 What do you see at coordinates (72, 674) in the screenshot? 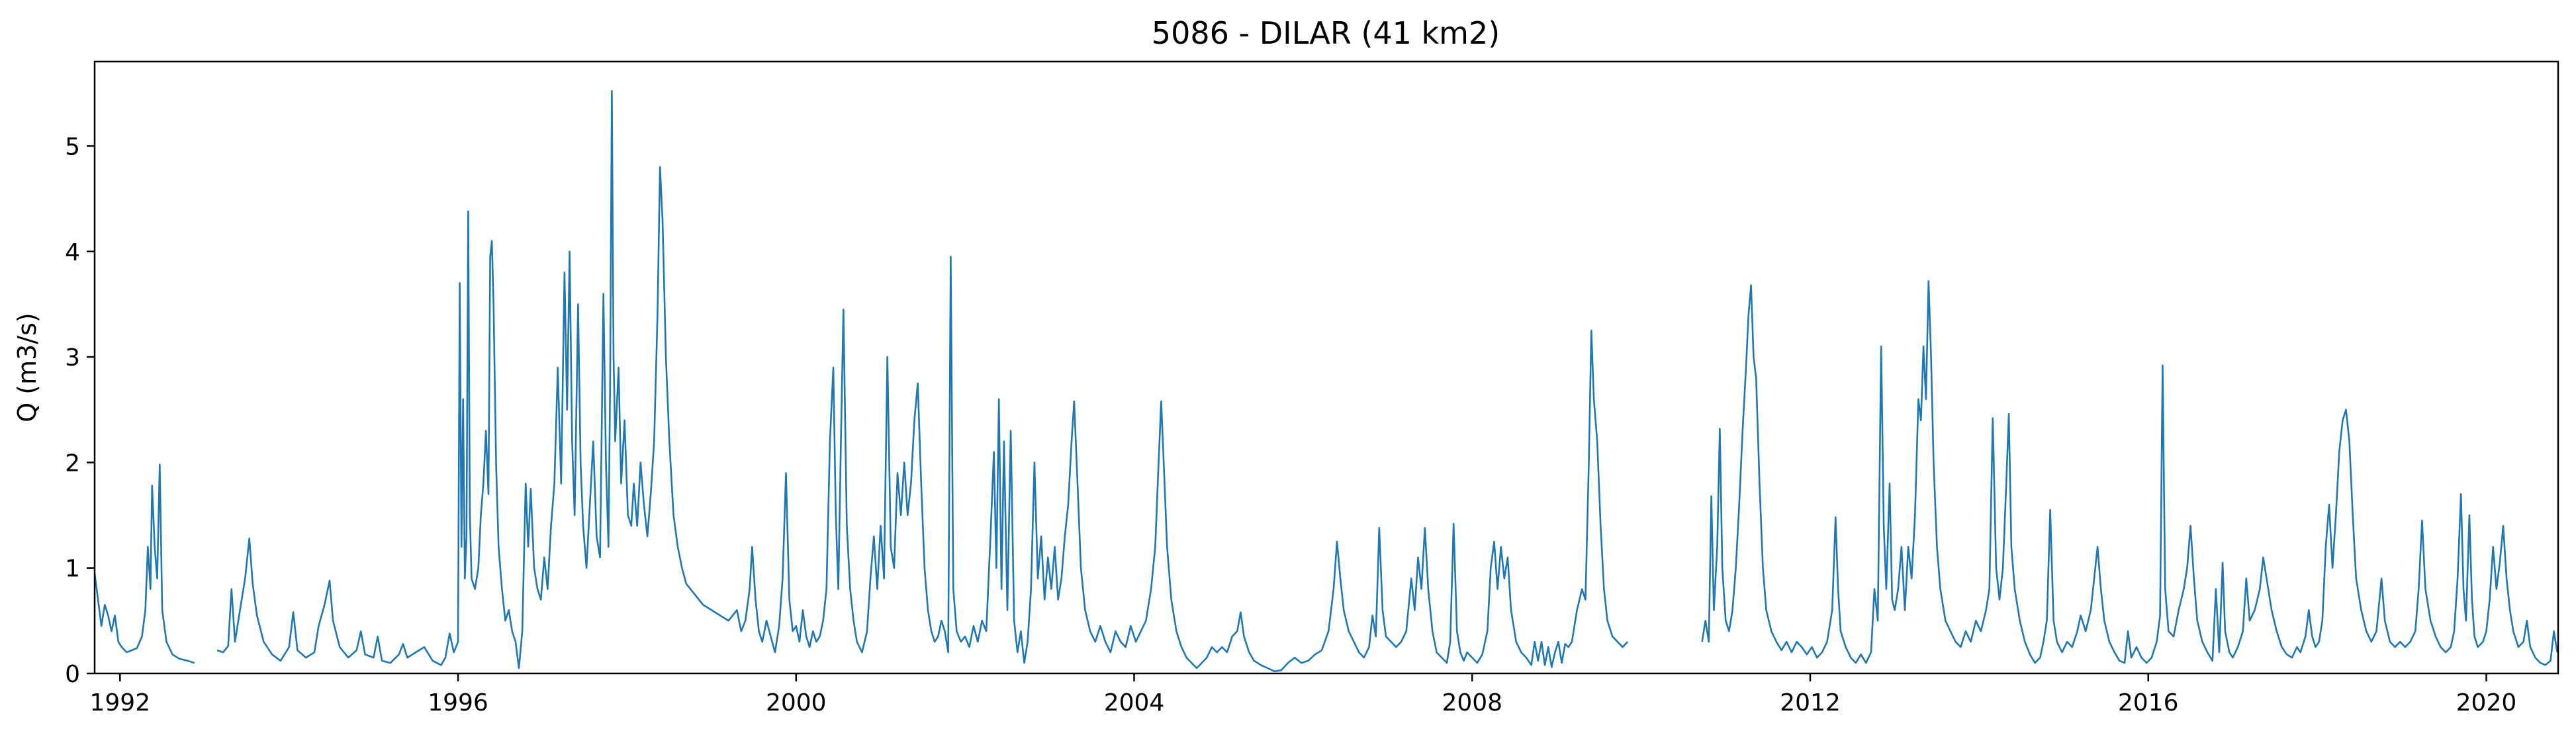
I see `y-tick-label: 0` at bounding box center [72, 674].